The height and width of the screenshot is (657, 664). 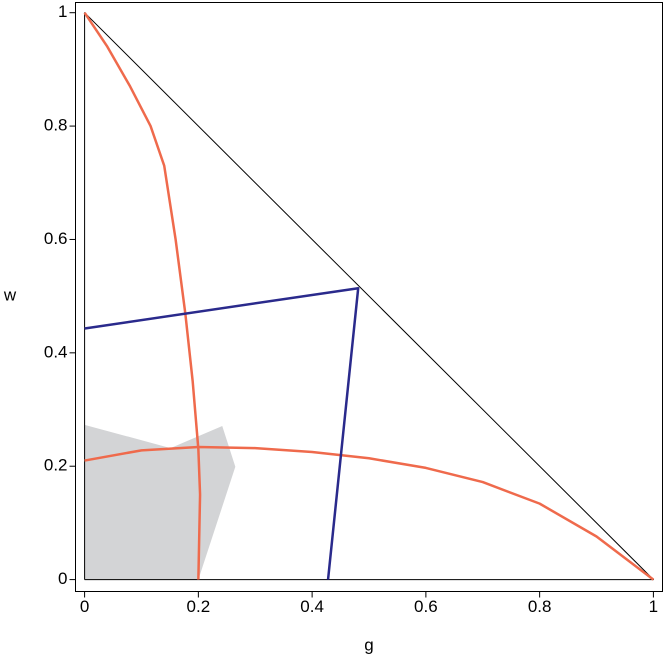 What do you see at coordinates (62, 11) in the screenshot?
I see `y-tick-label: 1` at bounding box center [62, 11].